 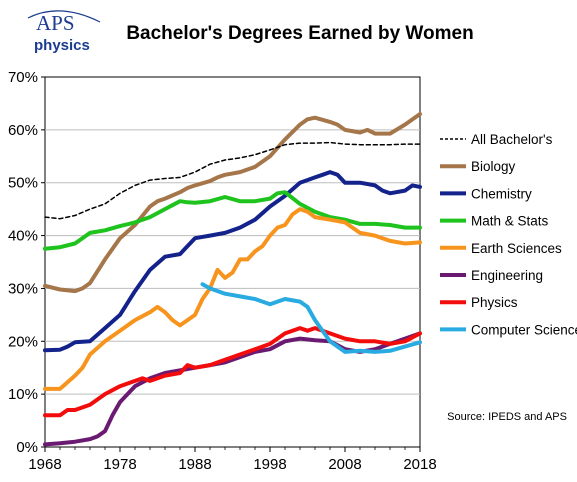 What do you see at coordinates (507, 417) in the screenshot?
I see `source-note: Source: IPEDS and APS` at bounding box center [507, 417].